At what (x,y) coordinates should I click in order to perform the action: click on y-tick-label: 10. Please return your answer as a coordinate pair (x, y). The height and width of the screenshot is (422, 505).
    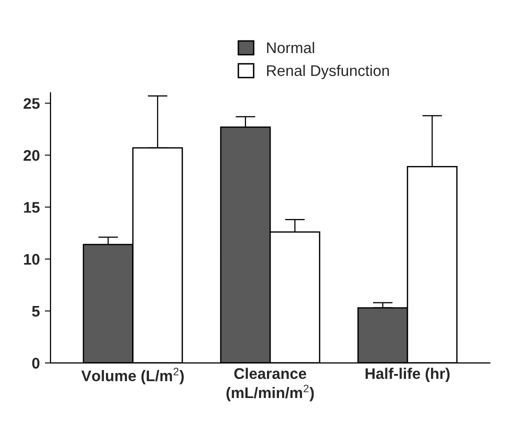
    Looking at the image, I should click on (32, 259).